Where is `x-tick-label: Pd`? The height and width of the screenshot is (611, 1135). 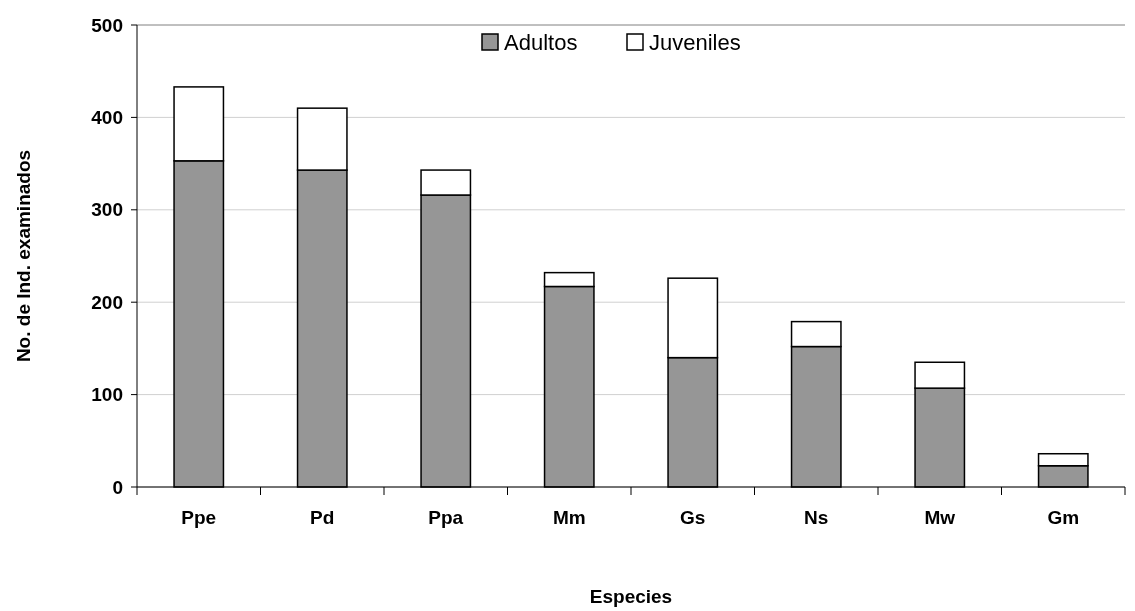 x-tick-label: Pd is located at coordinates (322, 517).